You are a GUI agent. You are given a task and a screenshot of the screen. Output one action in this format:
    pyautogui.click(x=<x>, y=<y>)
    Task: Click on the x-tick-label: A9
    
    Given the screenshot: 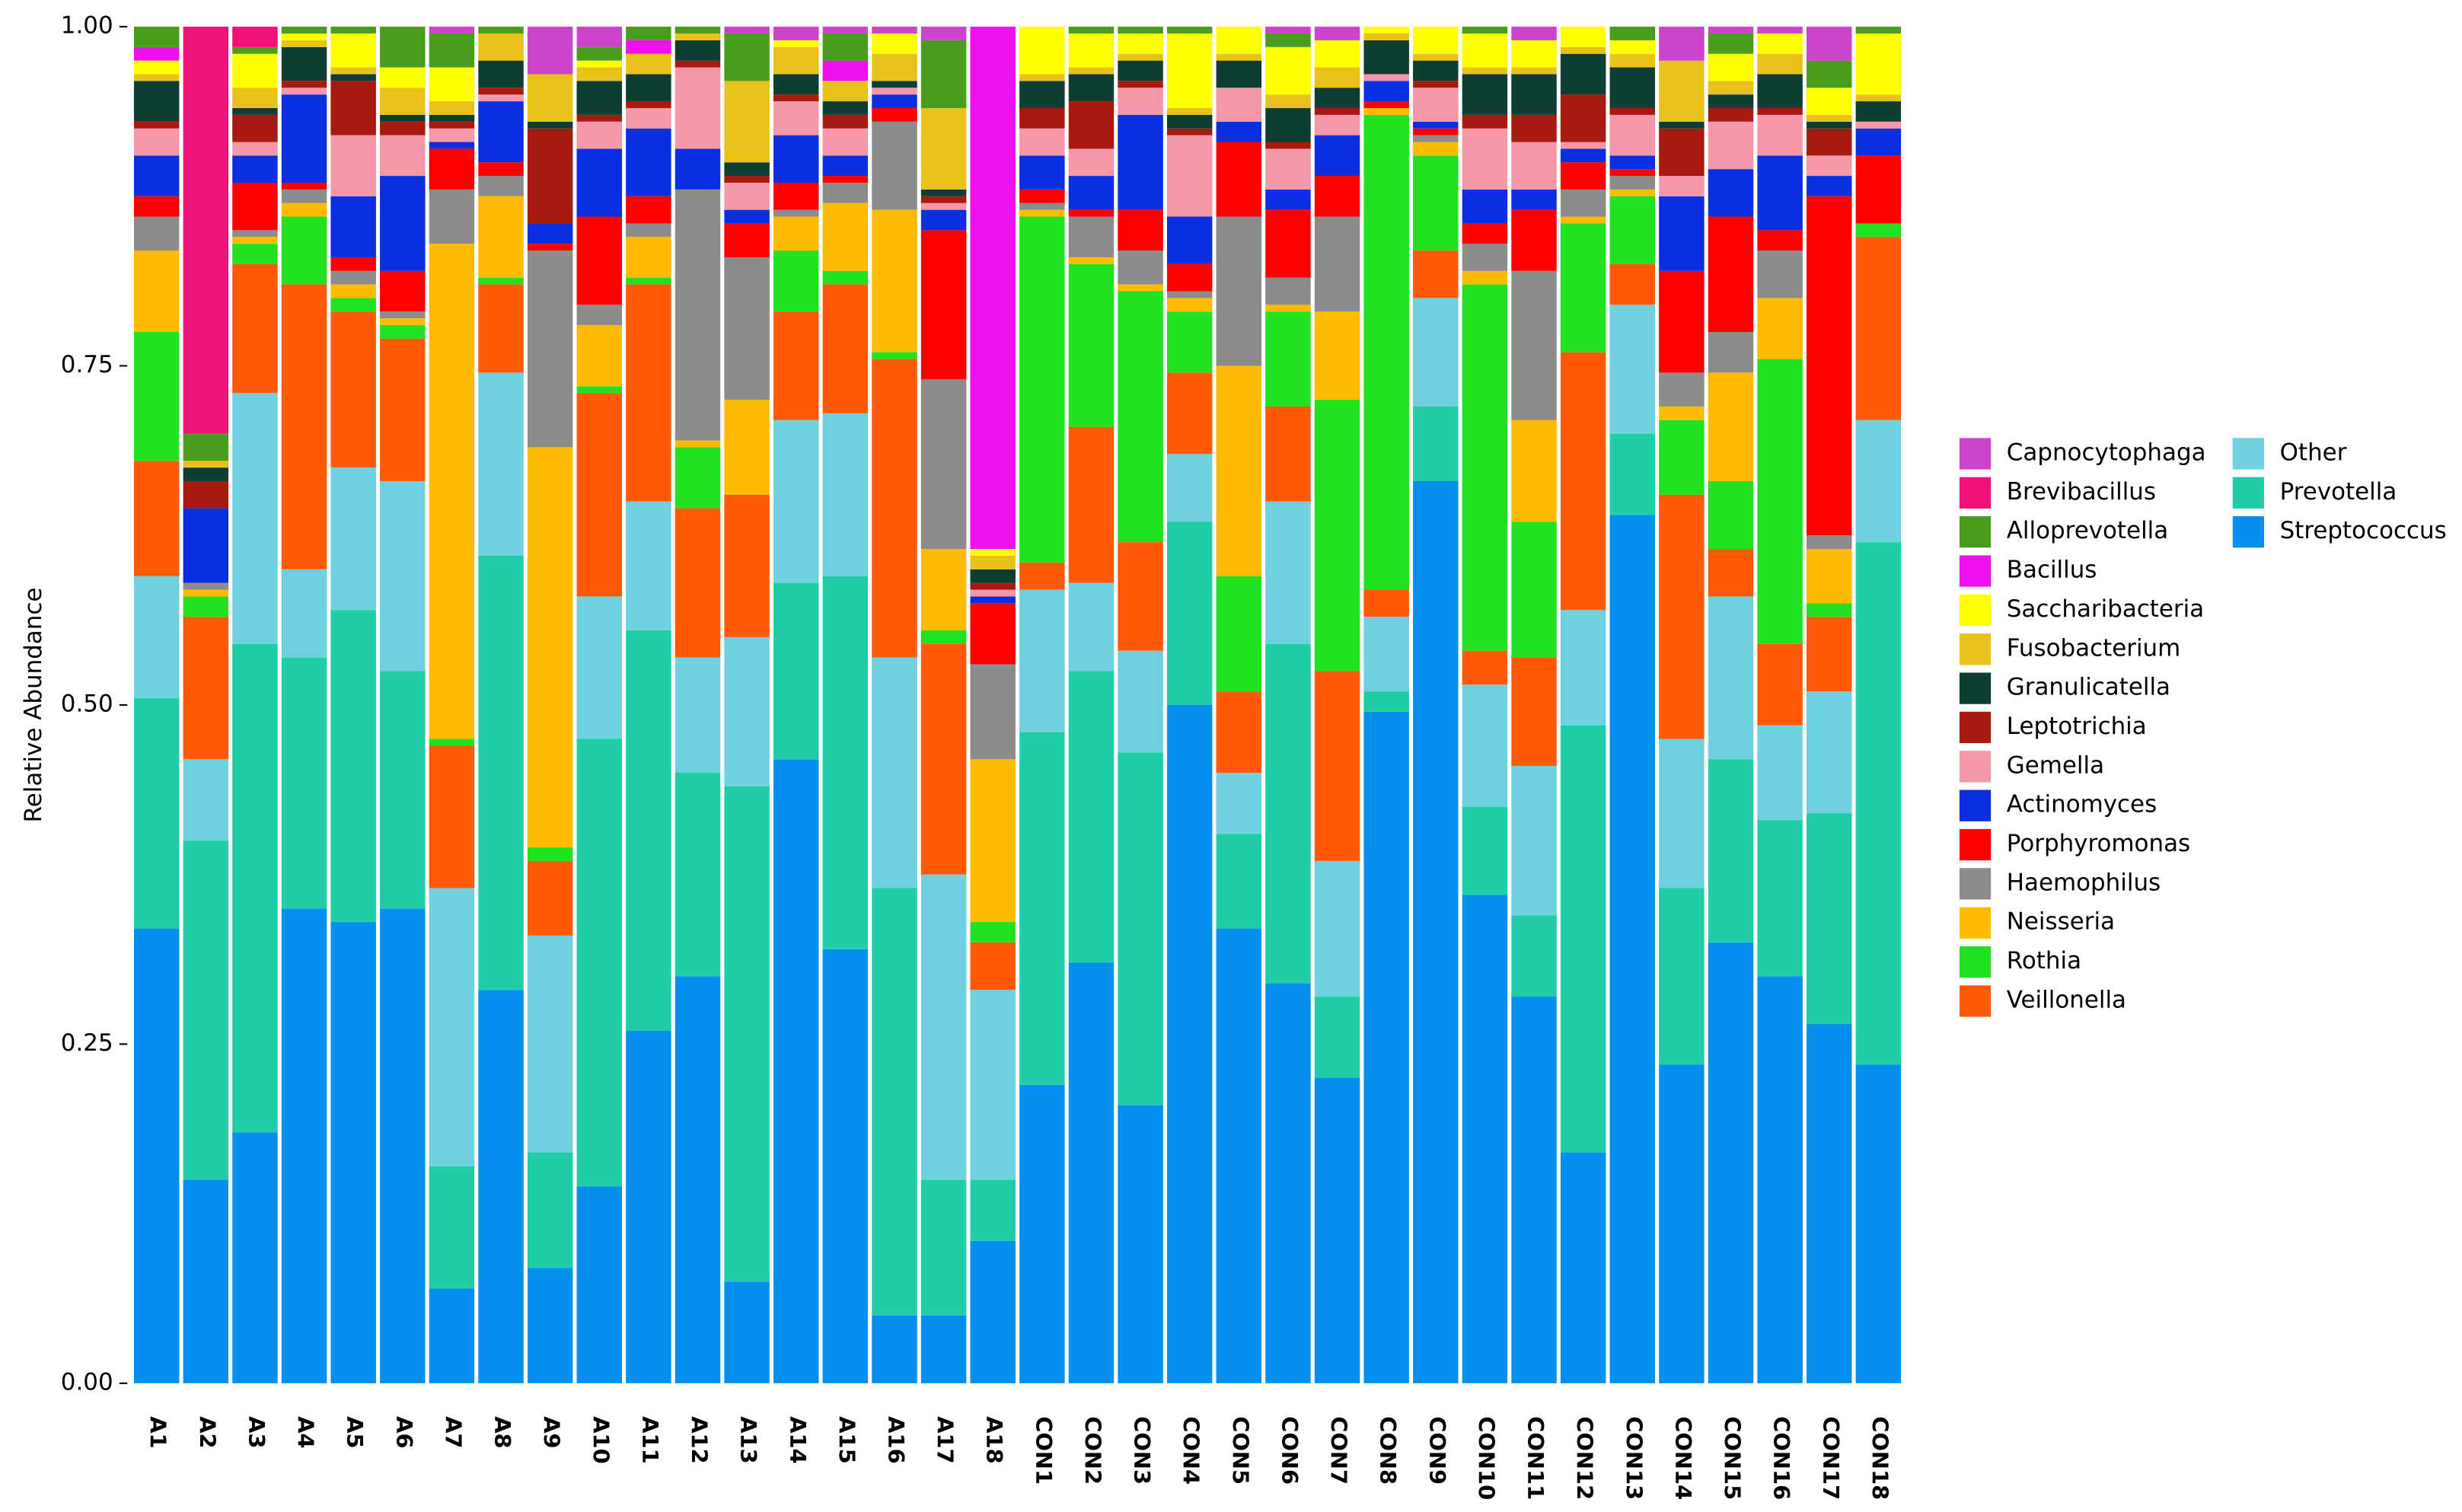 What is the action you would take?
    pyautogui.click(x=552, y=1432)
    